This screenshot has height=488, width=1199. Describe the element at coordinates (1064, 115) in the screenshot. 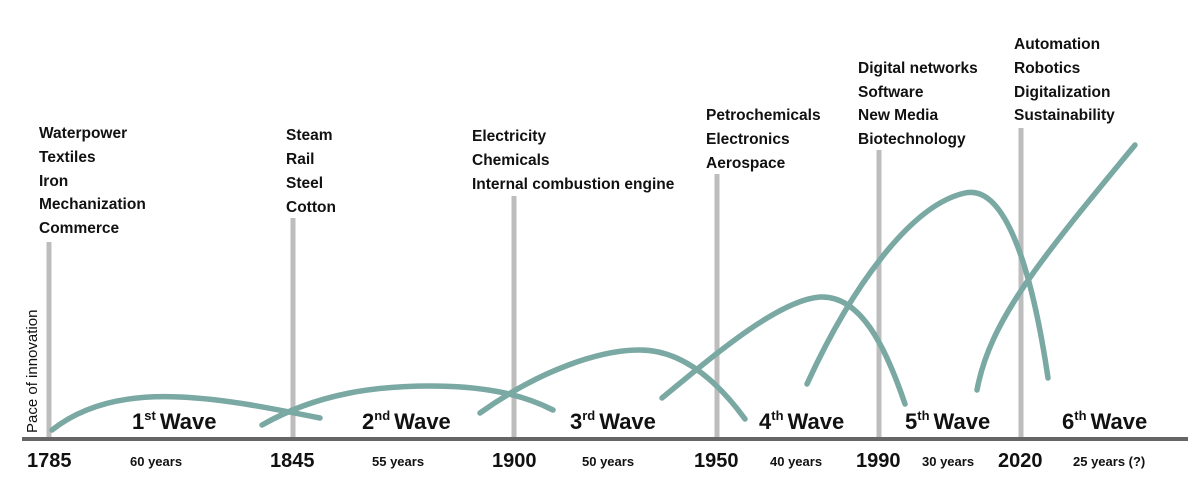

I see `tech-item: Sustainability` at that location.